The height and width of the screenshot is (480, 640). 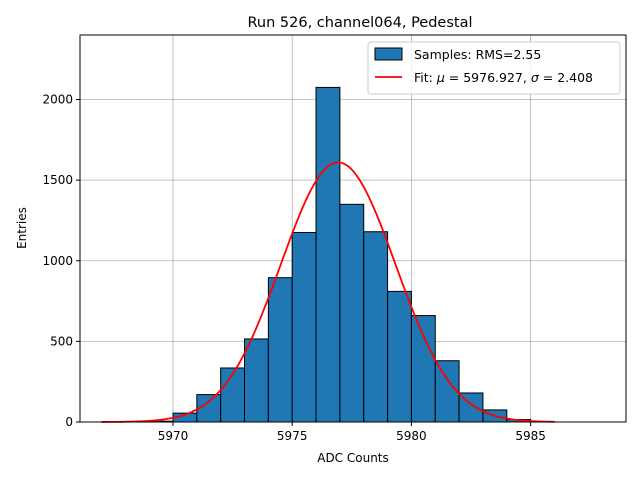 I want to click on legend-fit-label: Fit: μ = 5976.927, σ = 2.408, so click(x=503, y=77).